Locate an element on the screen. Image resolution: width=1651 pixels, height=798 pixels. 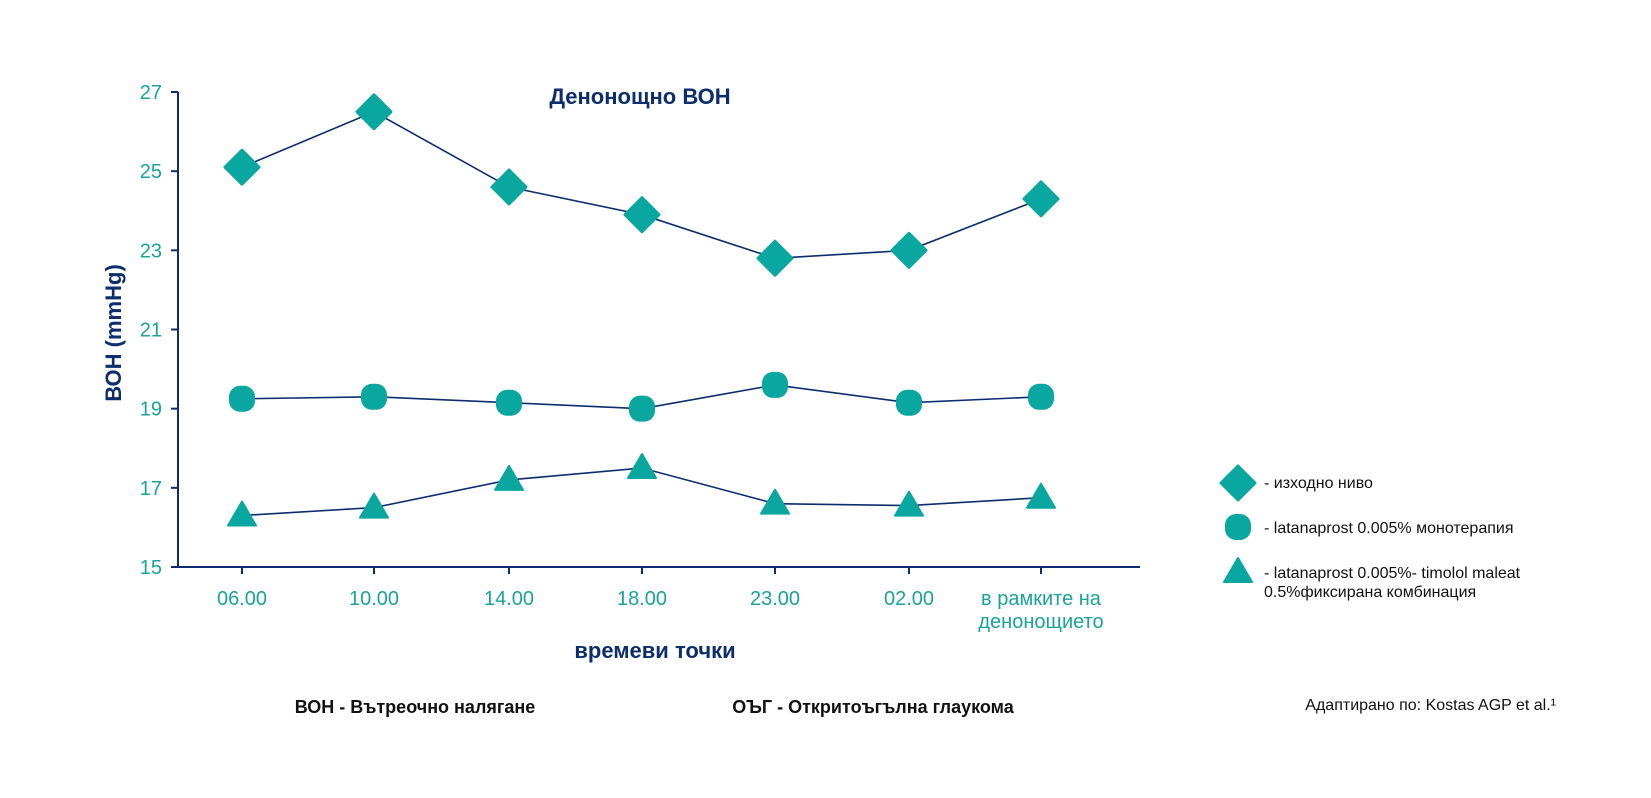
series-circle is located at coordinates (641, 396).